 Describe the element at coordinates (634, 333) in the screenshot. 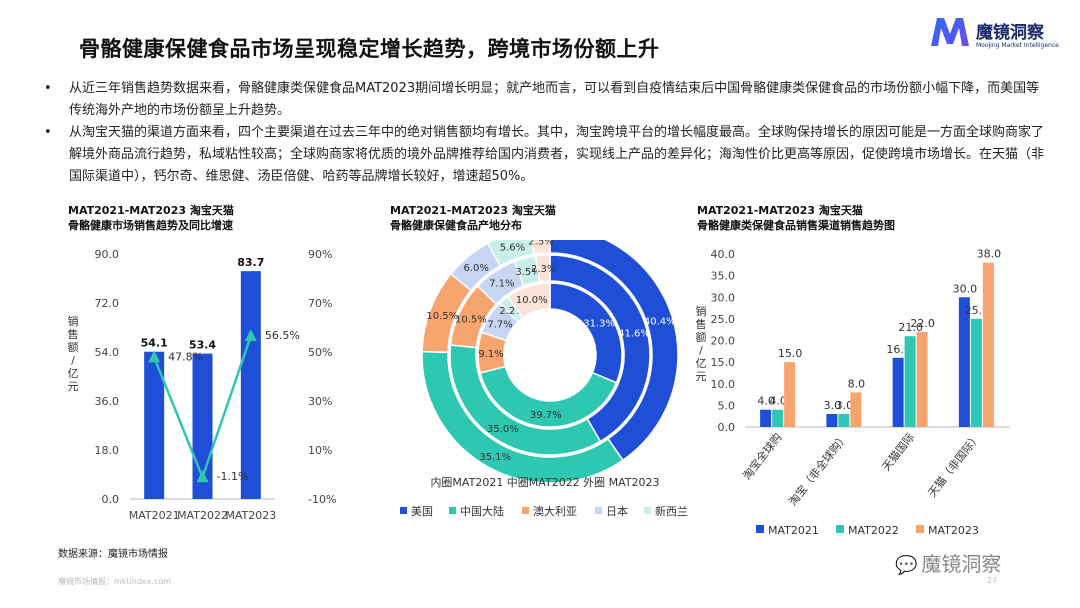

I see `slice-label: 41.6%` at that location.